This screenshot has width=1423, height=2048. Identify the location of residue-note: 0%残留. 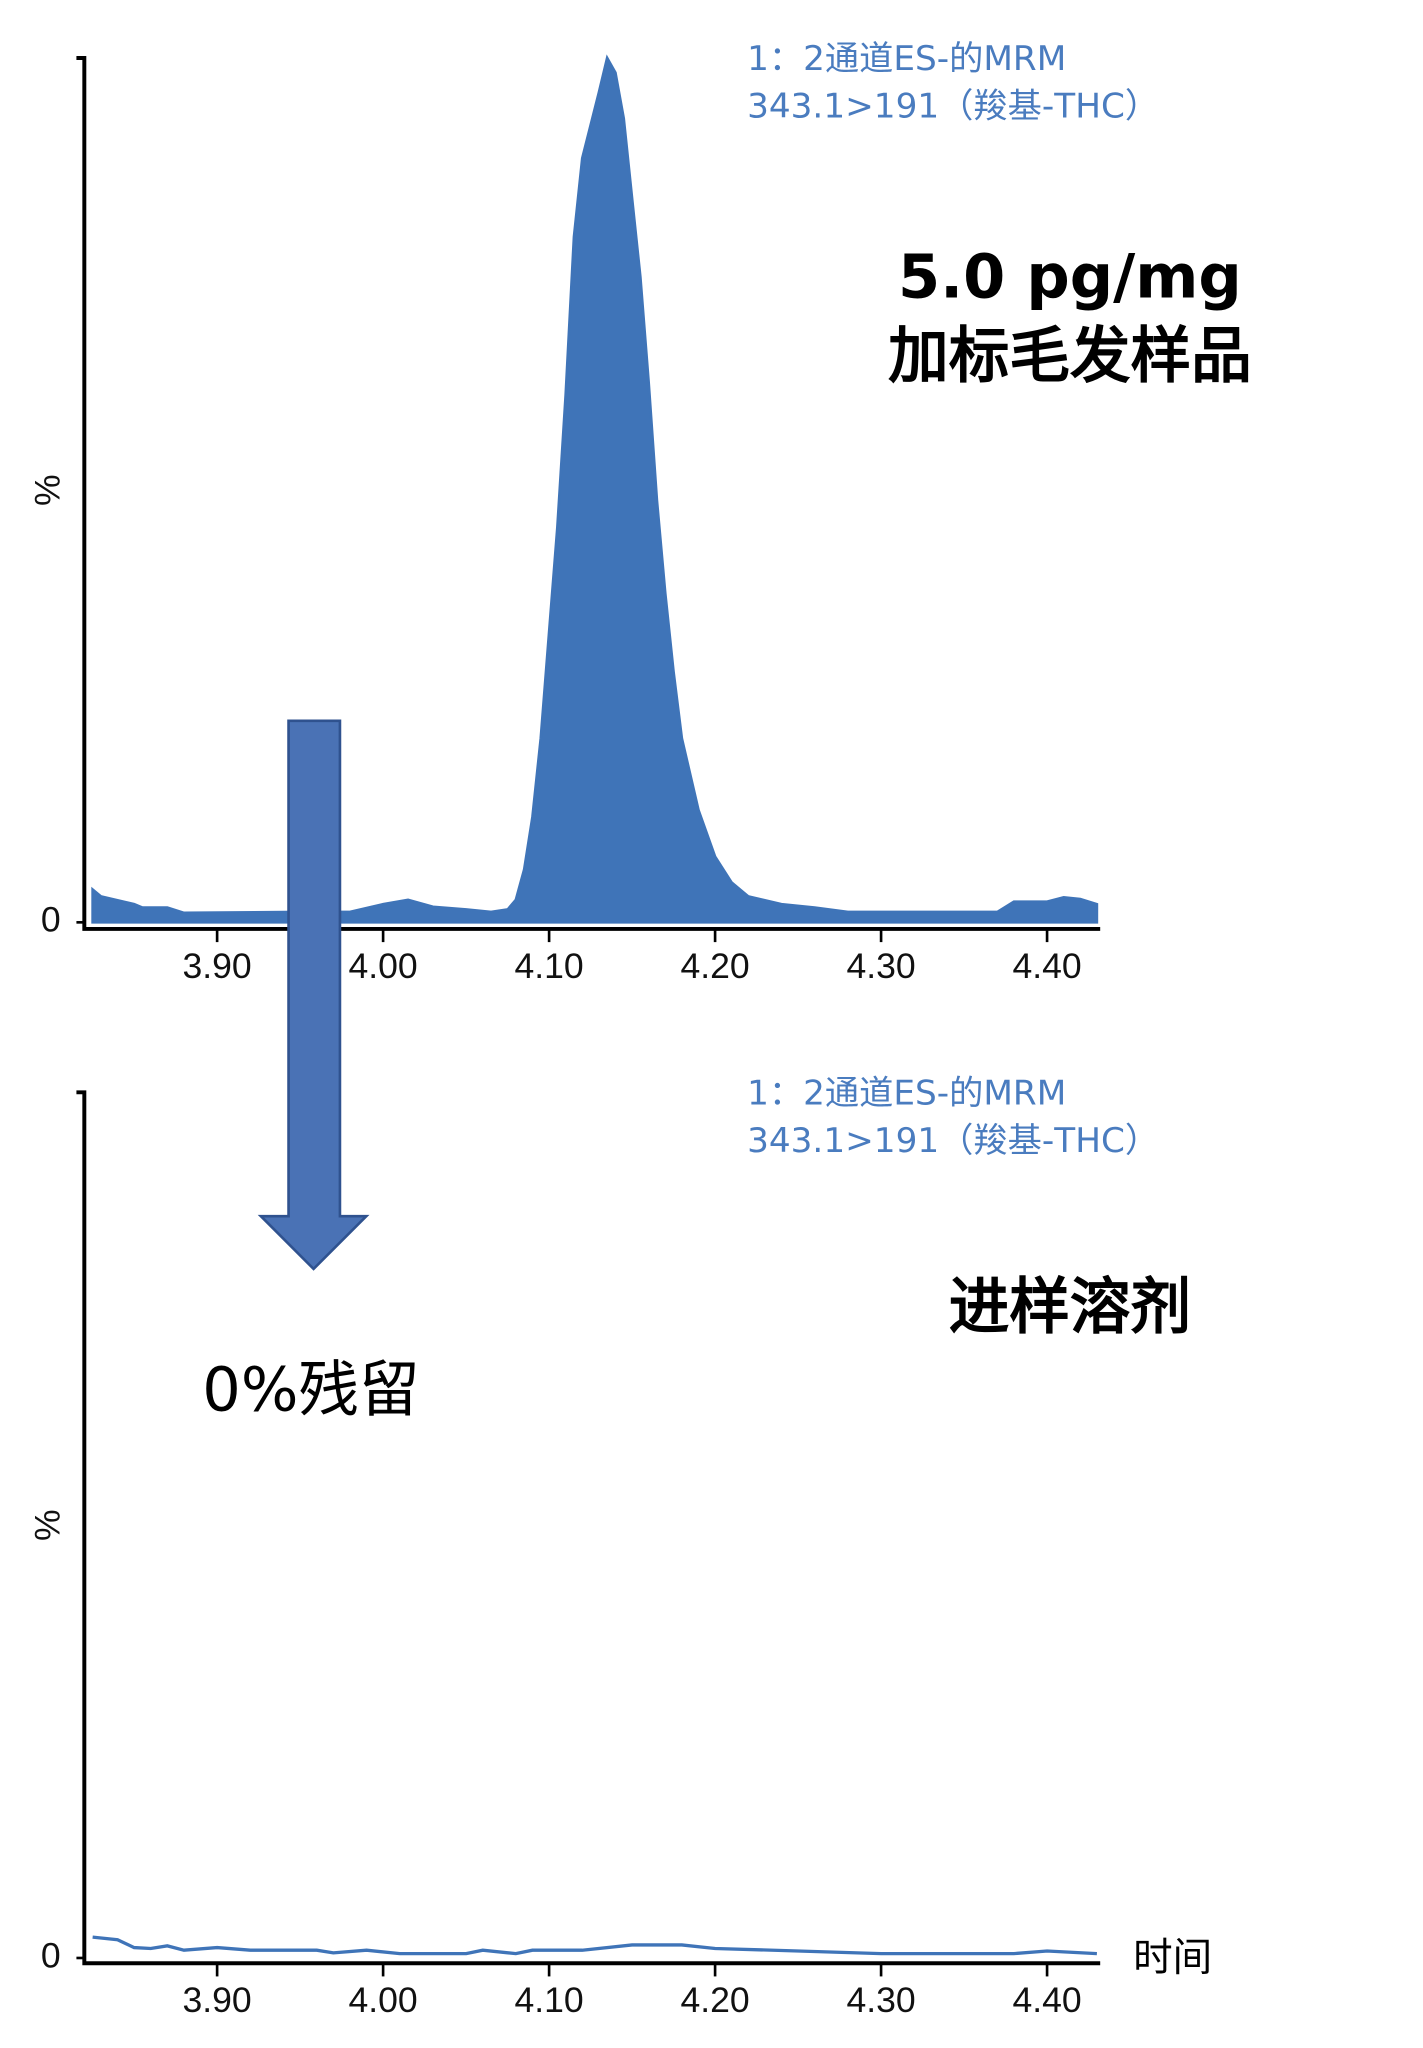
(310, 1391).